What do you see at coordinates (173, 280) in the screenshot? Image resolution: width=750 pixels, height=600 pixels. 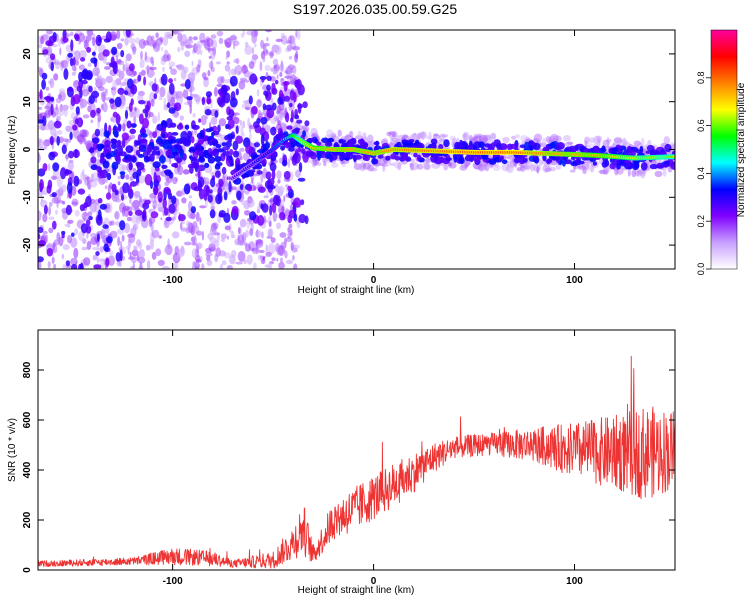 I see `spectrogram-x-tick-label: -100` at bounding box center [173, 280].